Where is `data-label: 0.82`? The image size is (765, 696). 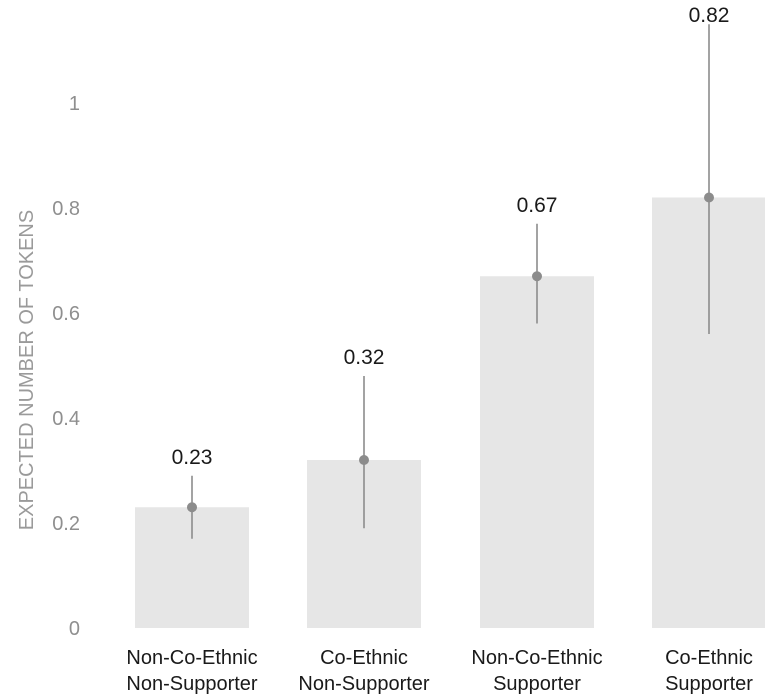 data-label: 0.82 is located at coordinates (709, 15).